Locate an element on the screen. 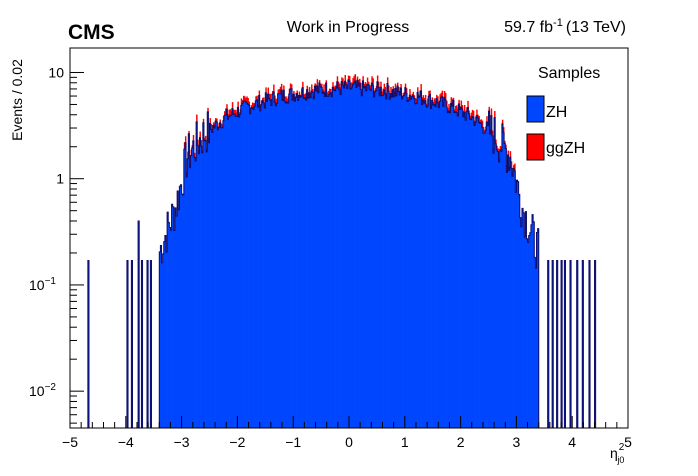 This screenshot has width=698, height=476. y-tick-label: 10−1 is located at coordinates (42, 284).